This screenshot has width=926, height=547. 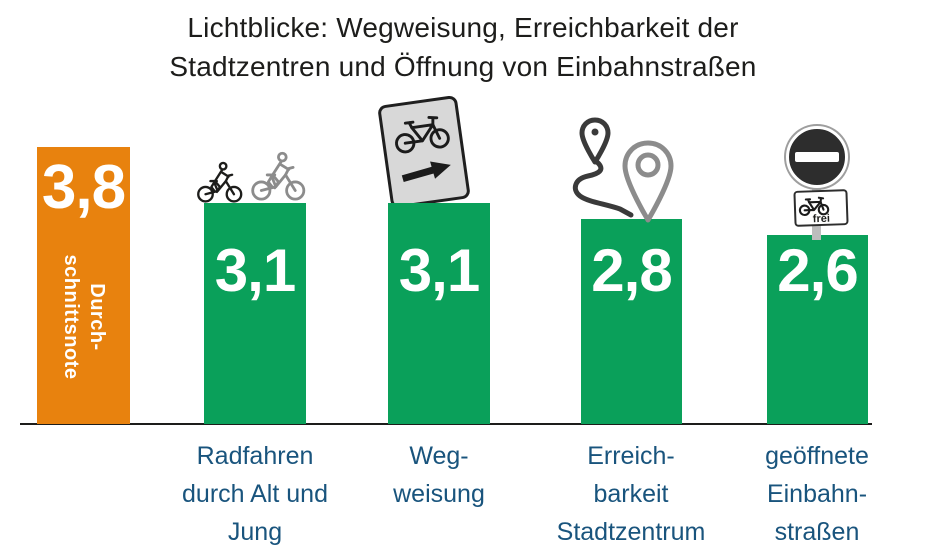 I want to click on bike-direction-sign-icon, so click(x=424, y=152).